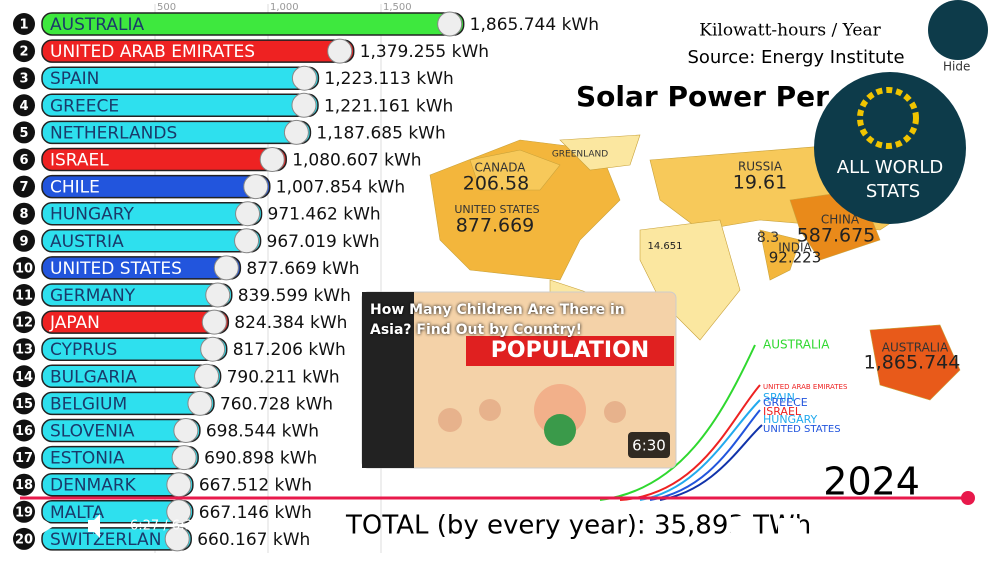 The height and width of the screenshot is (561, 1000). Describe the element at coordinates (166, 7) in the screenshot. I see `x-tick-label: 500` at that location.